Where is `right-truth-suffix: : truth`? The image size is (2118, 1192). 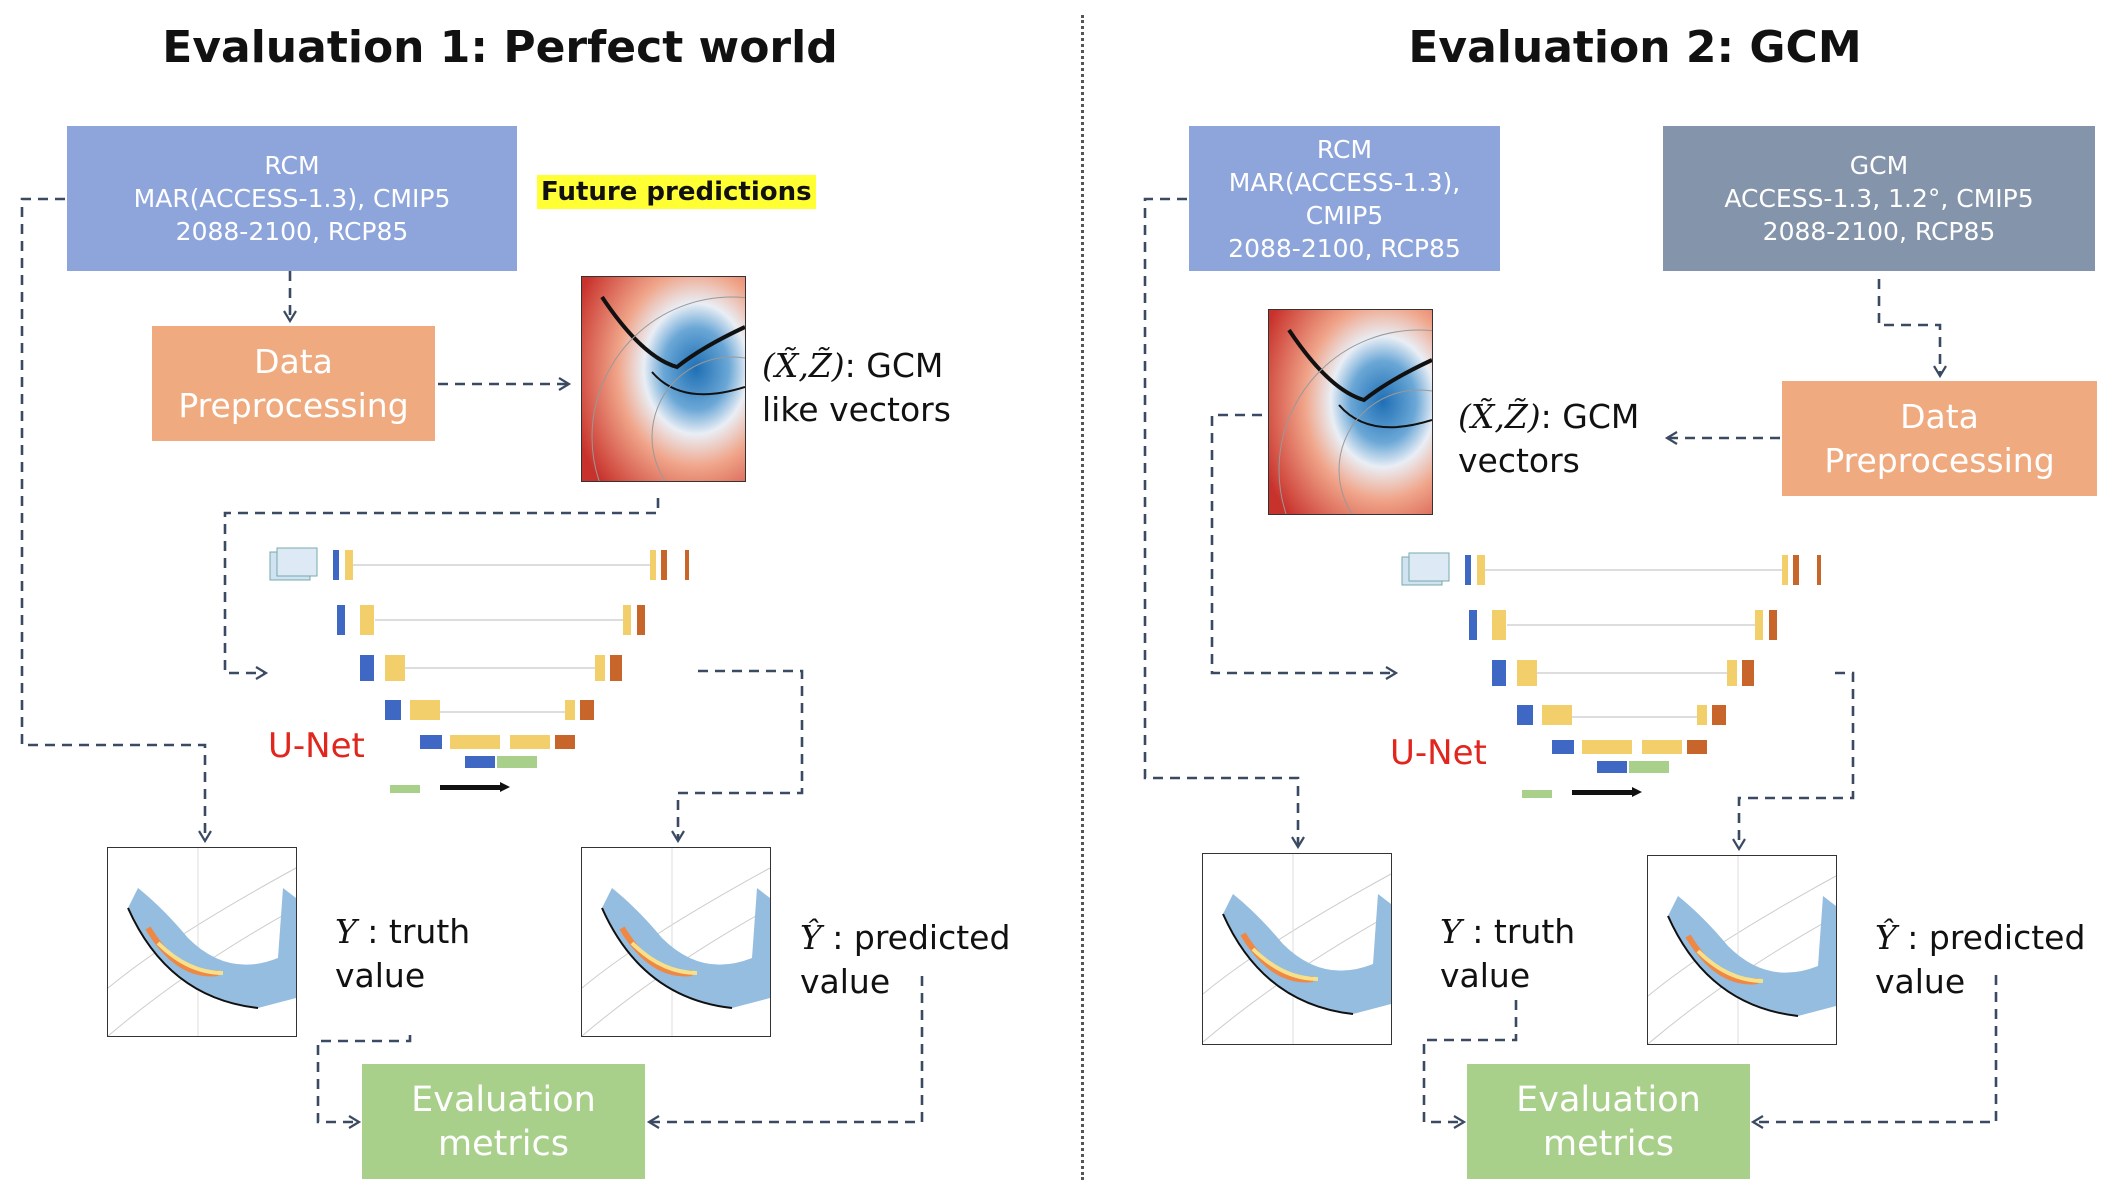 right-truth-suffix: : truth is located at coordinates (1518, 931).